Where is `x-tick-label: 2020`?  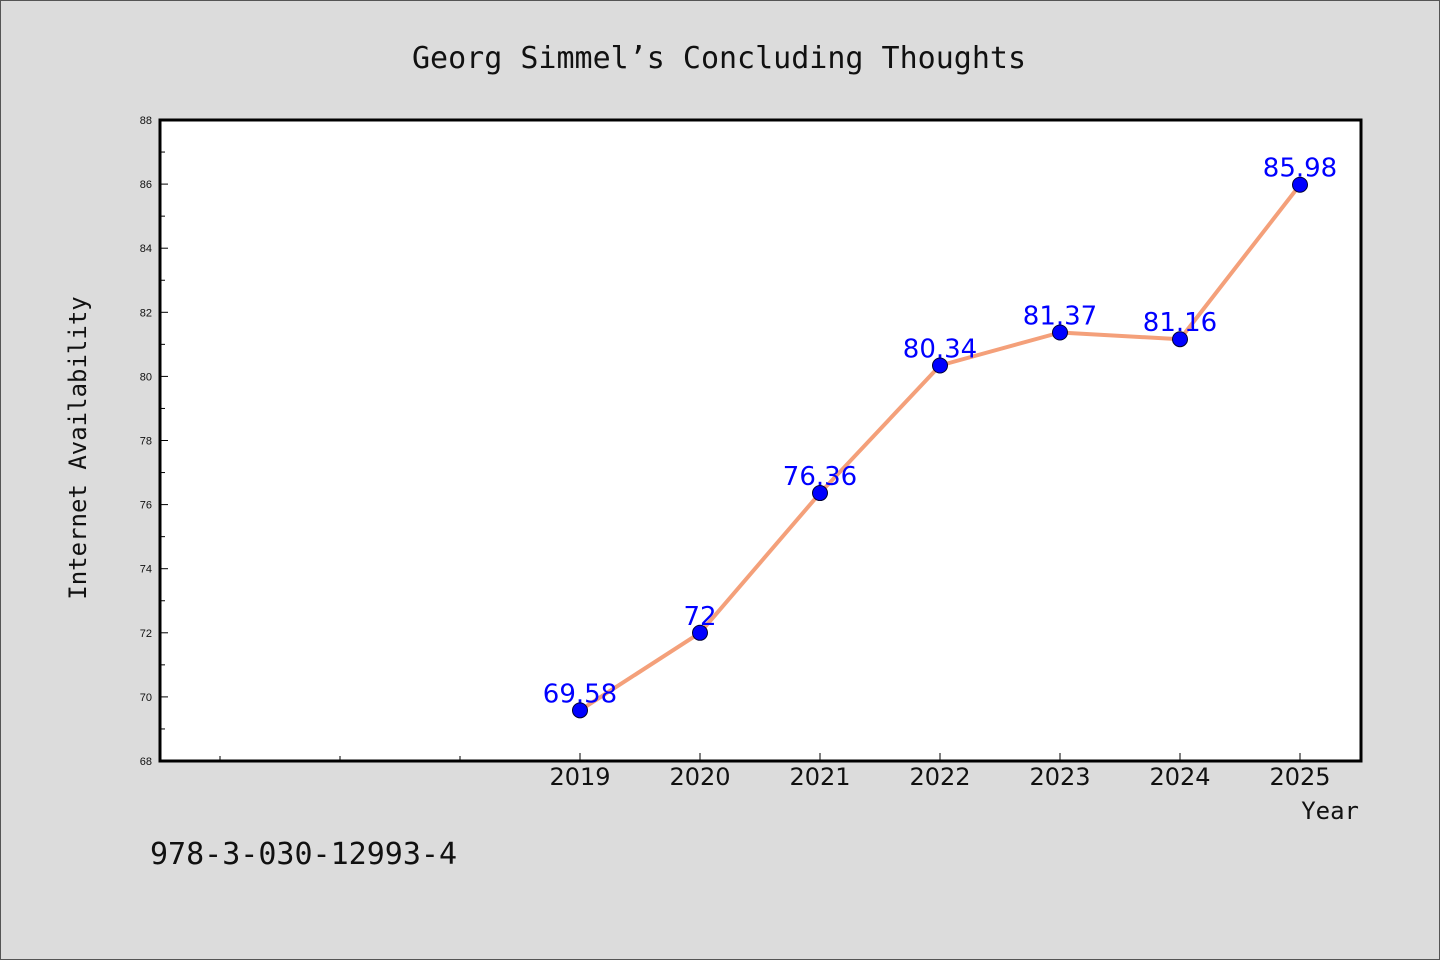 x-tick-label: 2020 is located at coordinates (699, 777).